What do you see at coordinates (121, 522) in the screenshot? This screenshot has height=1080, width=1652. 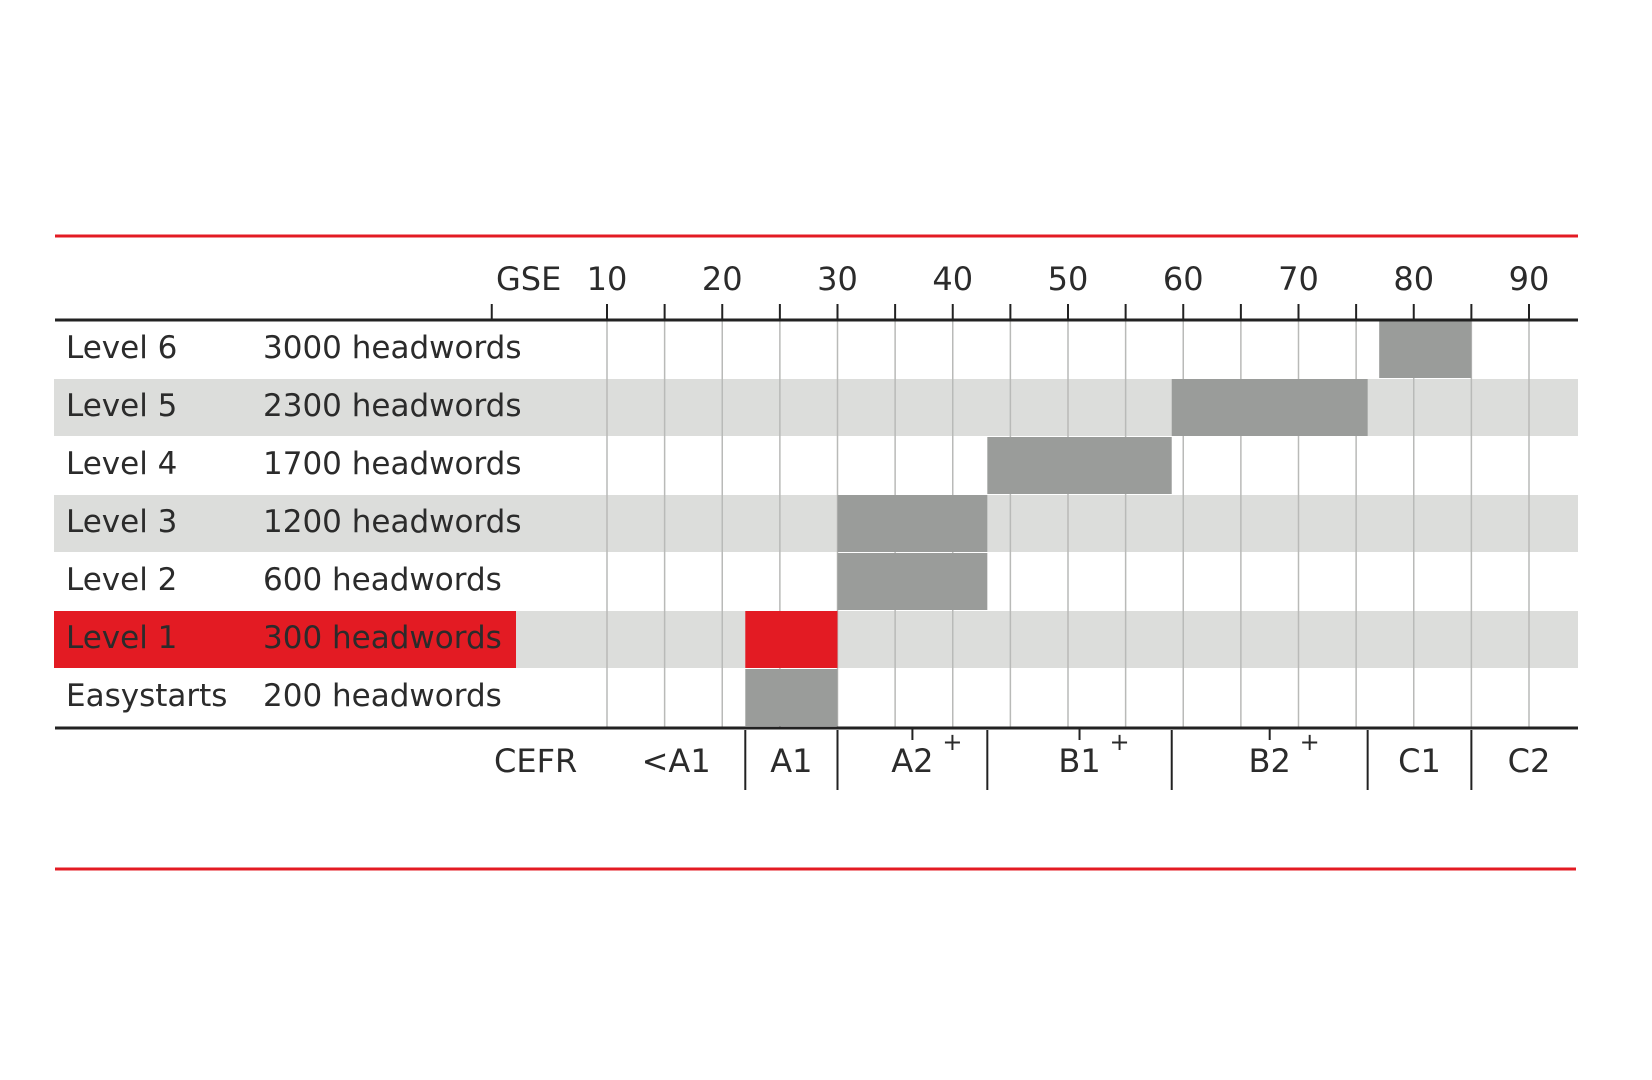 I see `level-label: Level 3` at bounding box center [121, 522].